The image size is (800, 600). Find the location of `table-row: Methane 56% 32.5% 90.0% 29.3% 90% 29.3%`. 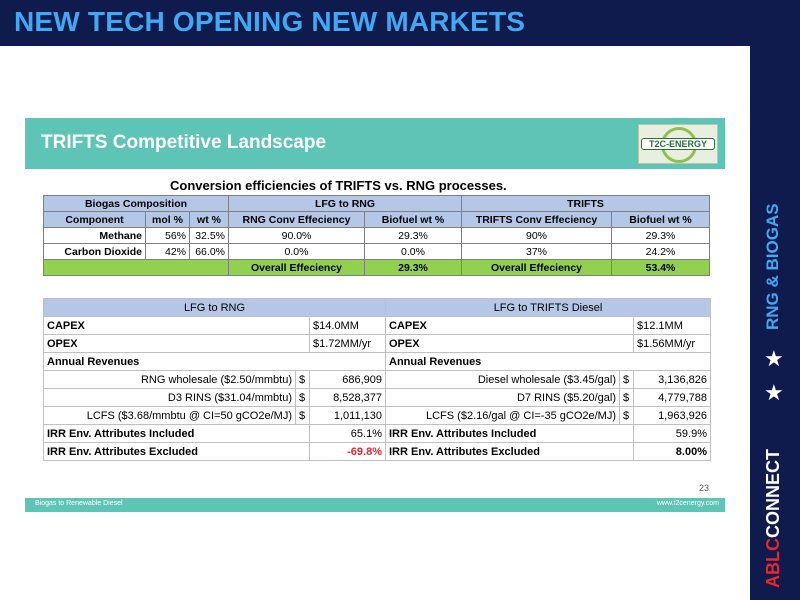

table-row: Methane 56% 32.5% 90.0% 29.3% 90% 29.3% is located at coordinates (376, 235).